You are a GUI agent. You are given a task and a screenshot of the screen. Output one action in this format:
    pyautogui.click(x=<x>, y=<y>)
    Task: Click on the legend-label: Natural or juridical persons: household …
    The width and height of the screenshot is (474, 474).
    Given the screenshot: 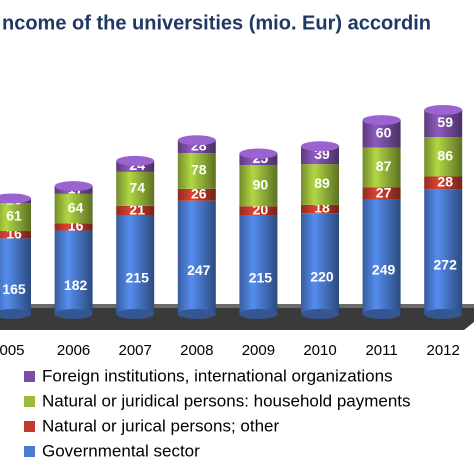 What is the action you would take?
    pyautogui.click(x=226, y=400)
    